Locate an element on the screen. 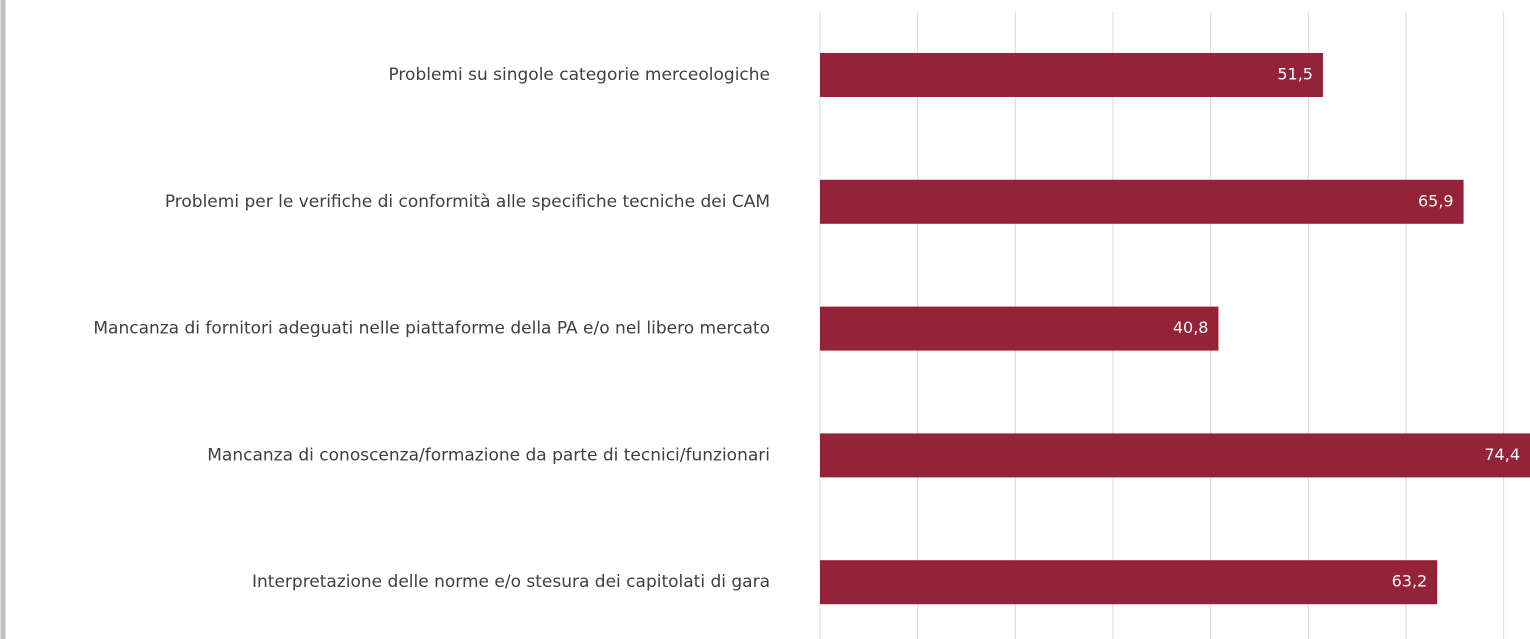  data-label: 65,9 is located at coordinates (1436, 200).